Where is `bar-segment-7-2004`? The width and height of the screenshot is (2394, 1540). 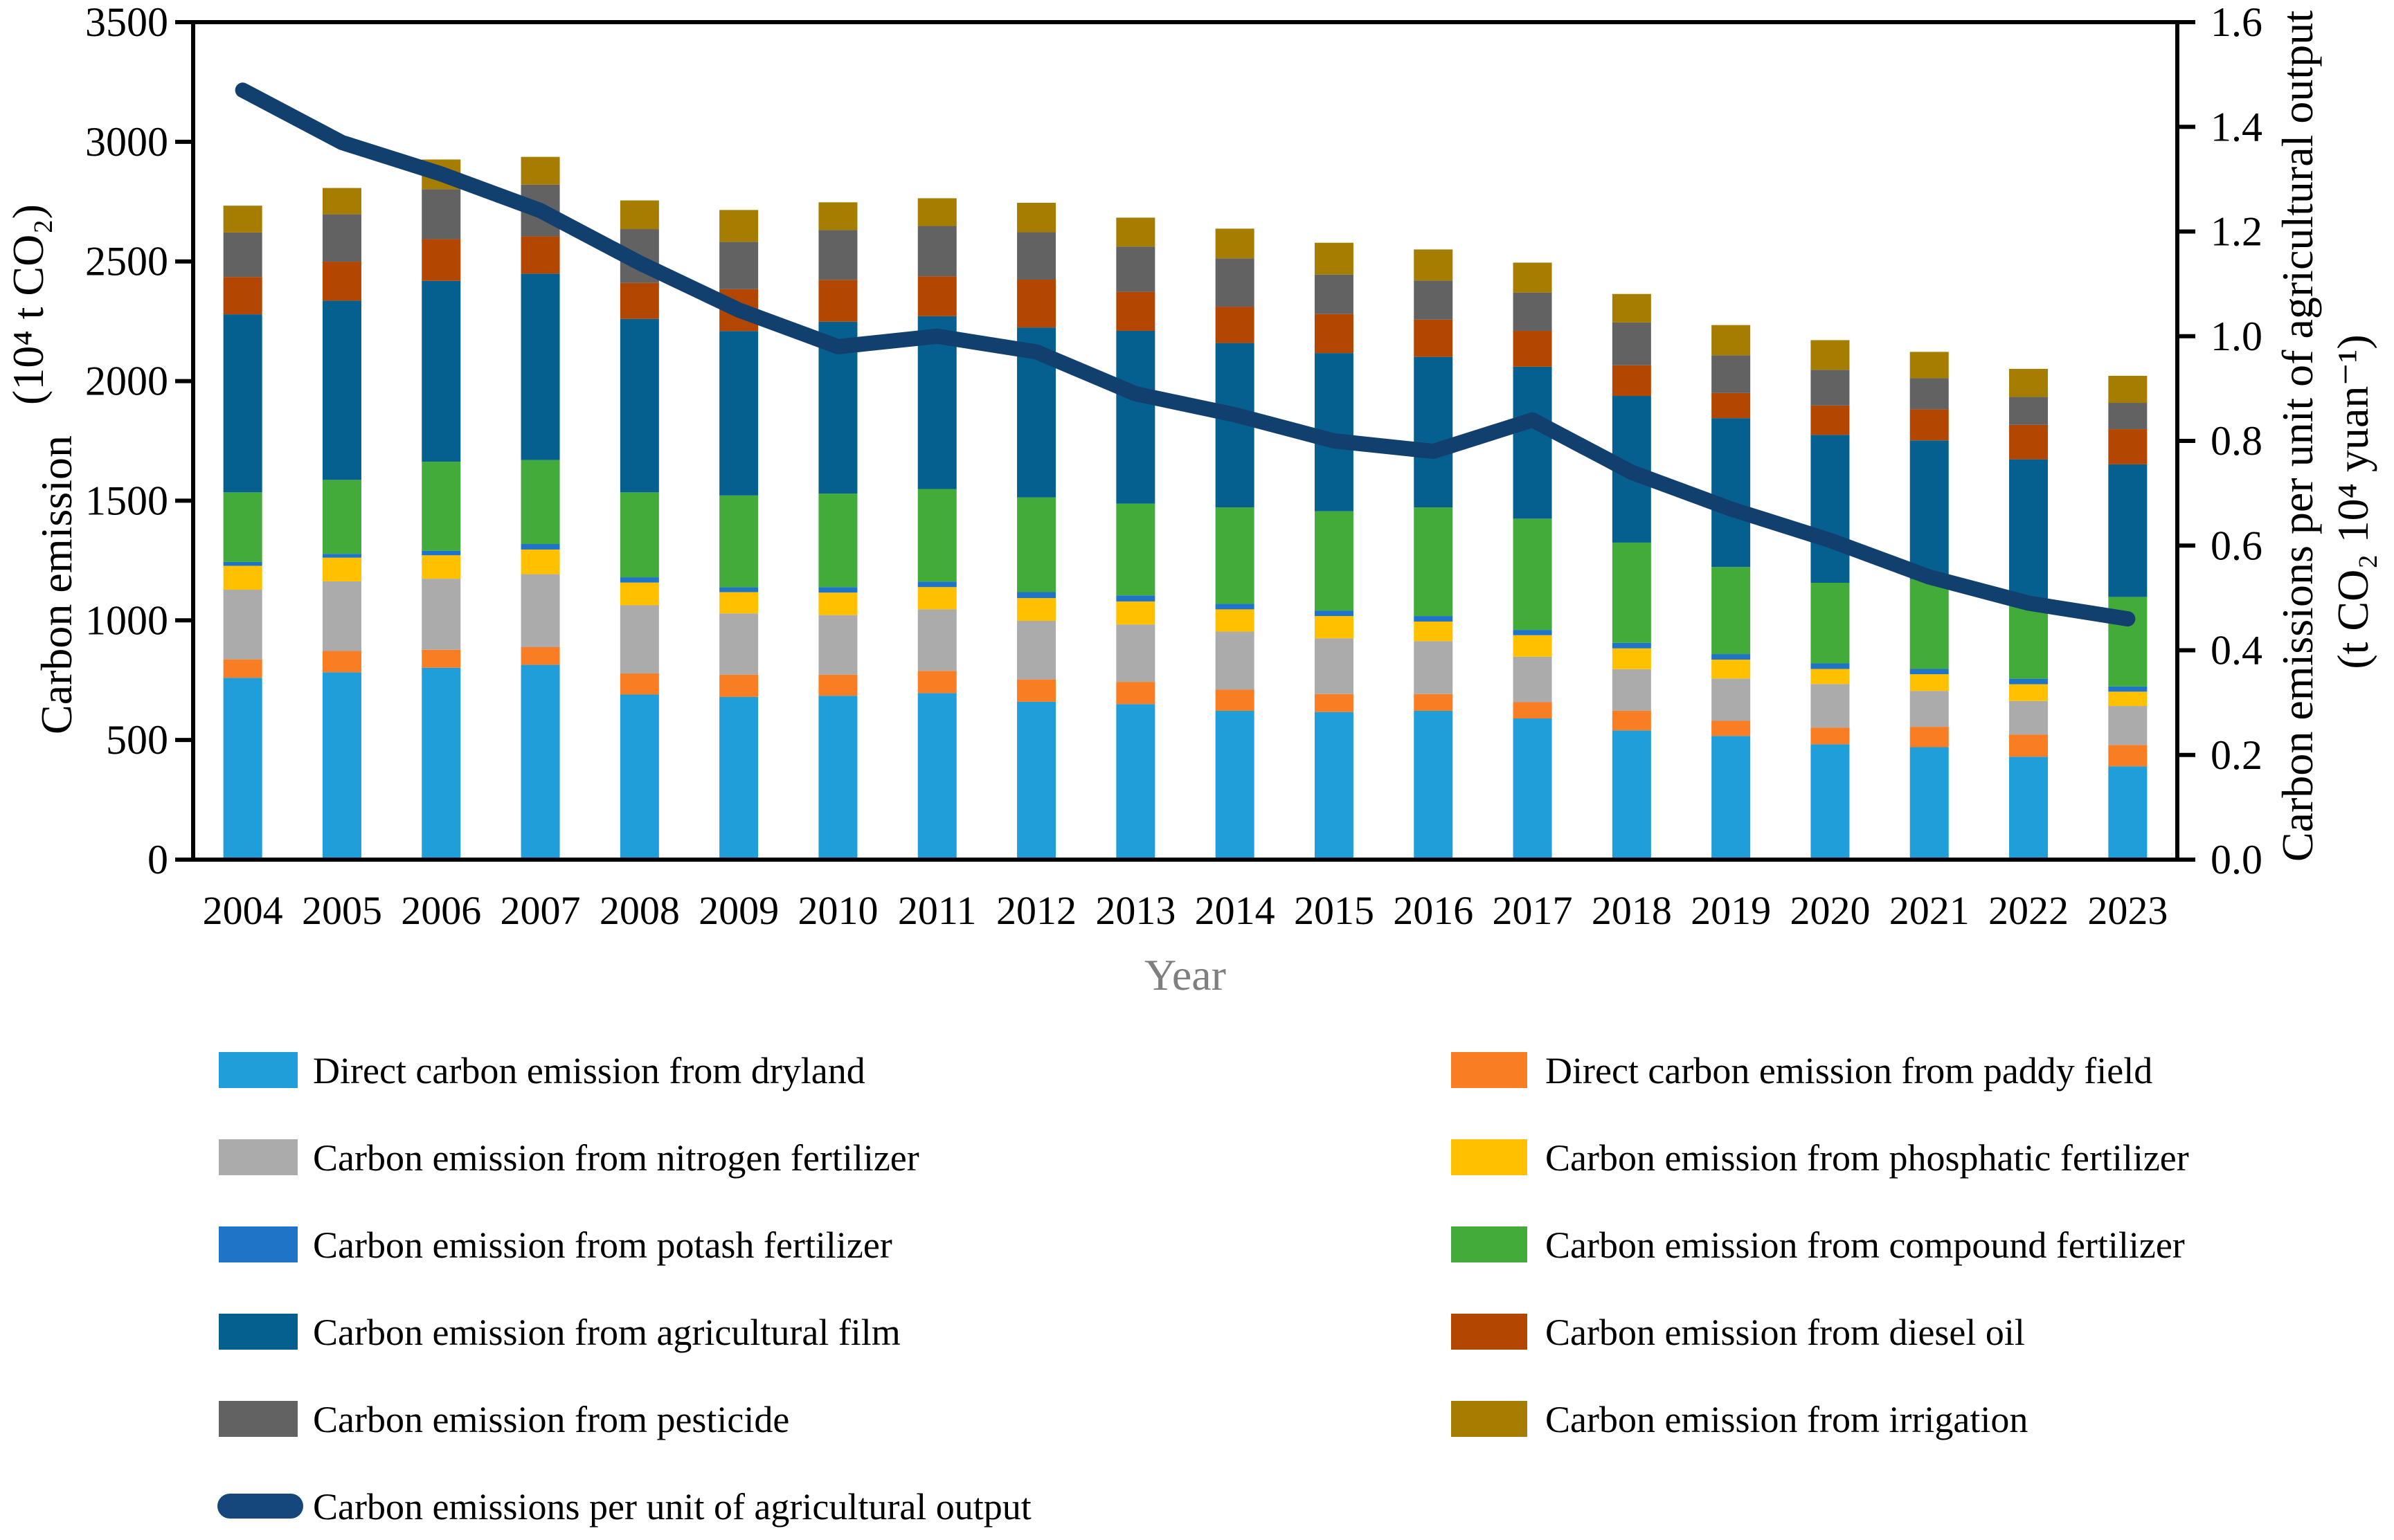
bar-segment-7-2004 is located at coordinates (242, 403).